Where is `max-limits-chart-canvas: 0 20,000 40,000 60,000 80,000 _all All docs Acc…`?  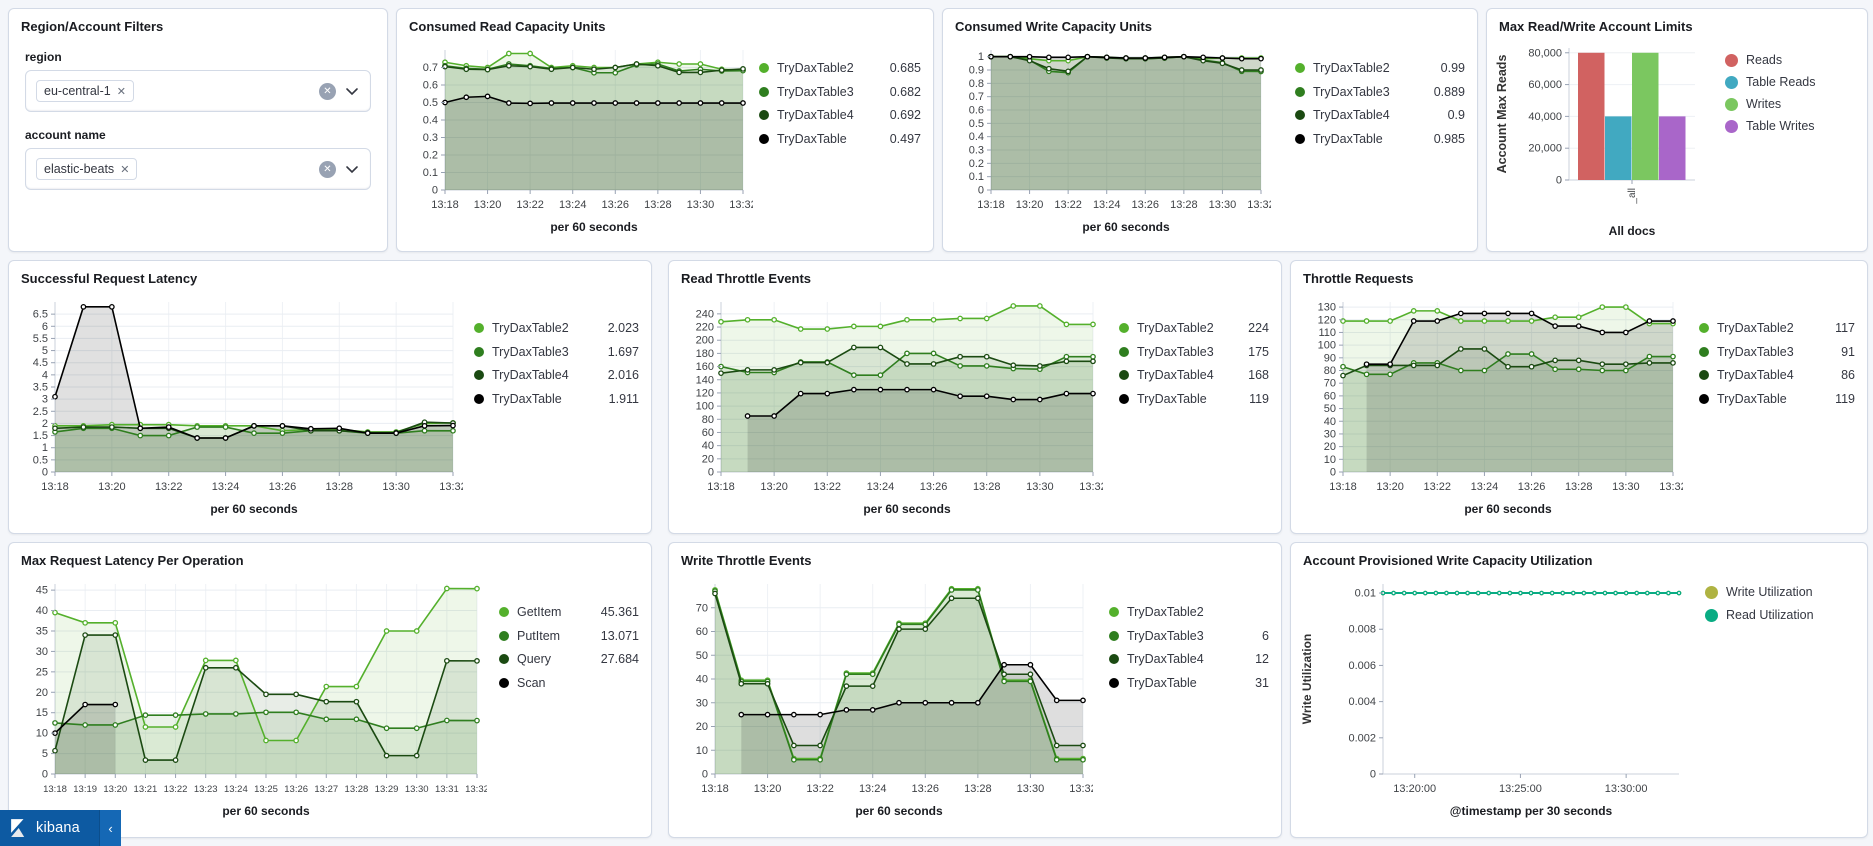
max-limits-chart-canvas: 0 20,000 40,000 60,000 80,000 _all All docs Acc… is located at coordinates (1598, 139).